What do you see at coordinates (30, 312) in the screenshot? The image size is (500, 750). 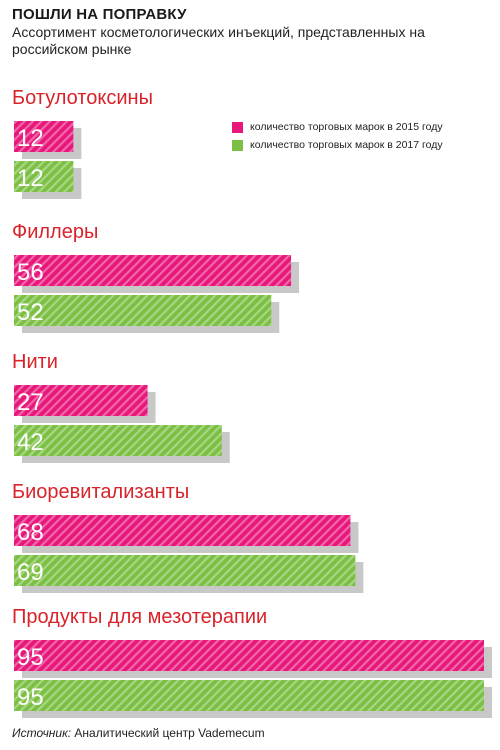 I see `bar-value-label: 52` at bounding box center [30, 312].